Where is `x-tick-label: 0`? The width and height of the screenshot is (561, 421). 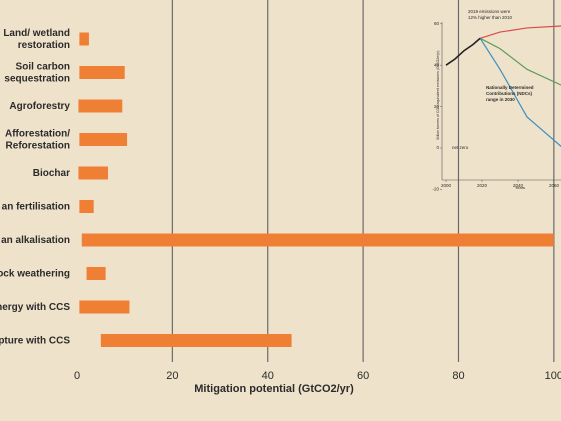
x-tick-label: 0 is located at coordinates (77, 376).